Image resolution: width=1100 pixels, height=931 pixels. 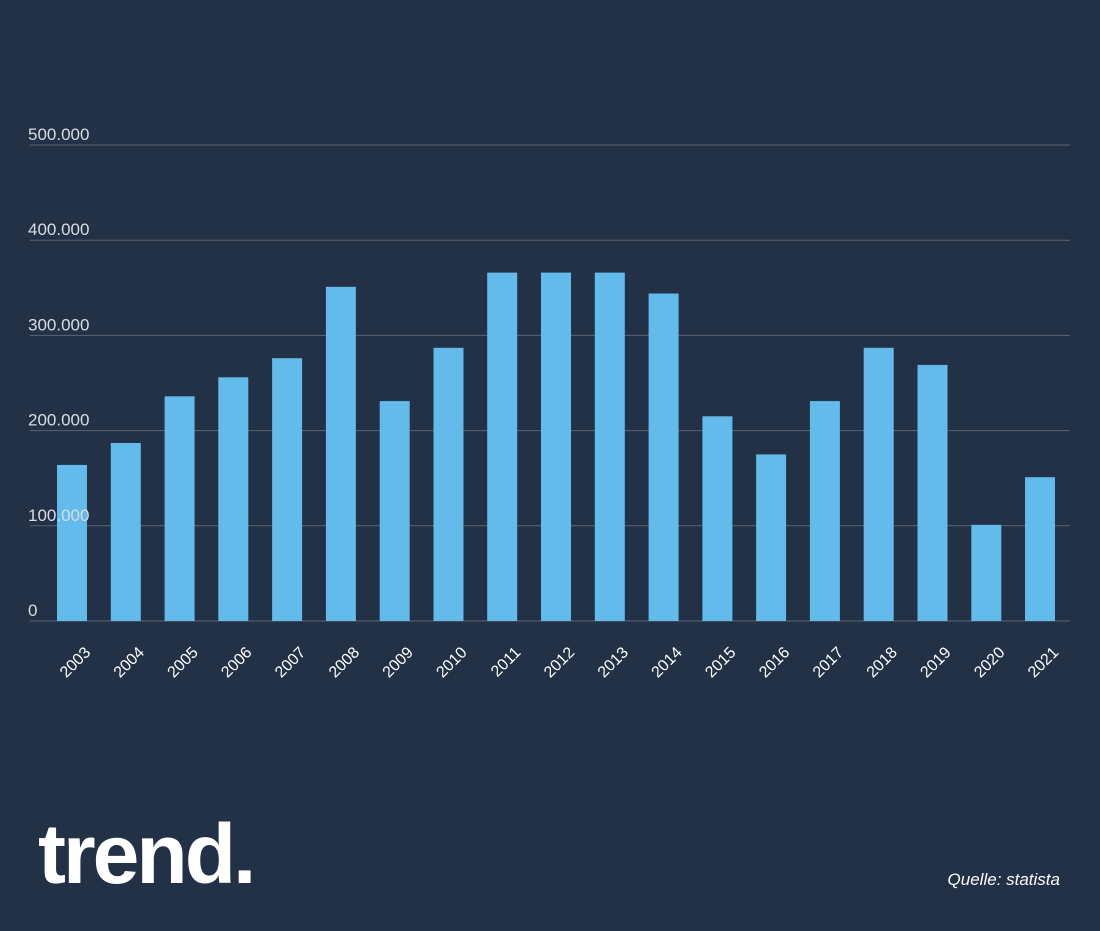 What do you see at coordinates (824, 511) in the screenshot?
I see `bar-2017` at bounding box center [824, 511].